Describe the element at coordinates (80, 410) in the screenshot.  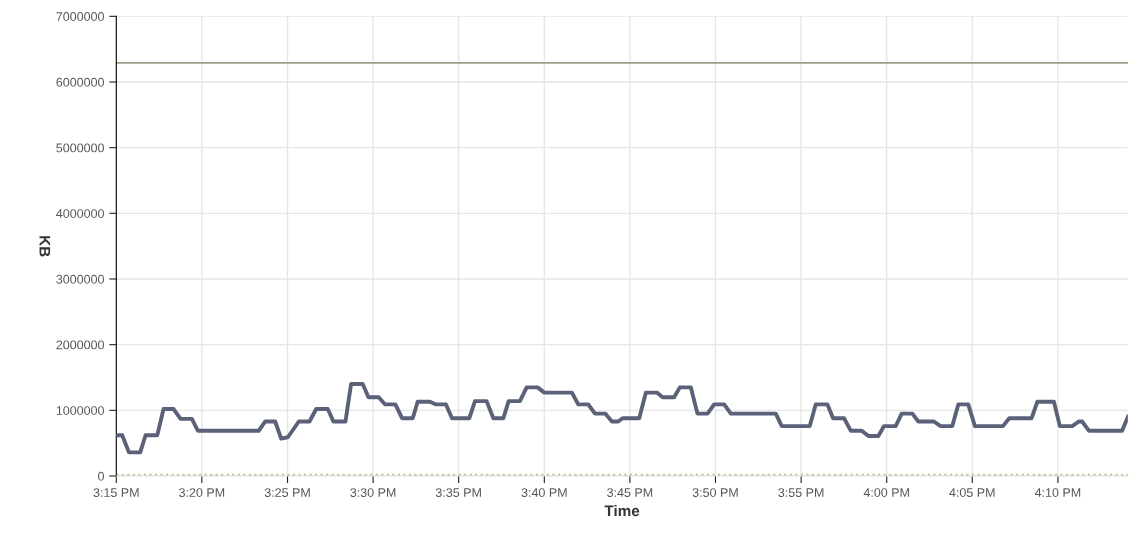
I see `y-tick-label: 1000000` at that location.